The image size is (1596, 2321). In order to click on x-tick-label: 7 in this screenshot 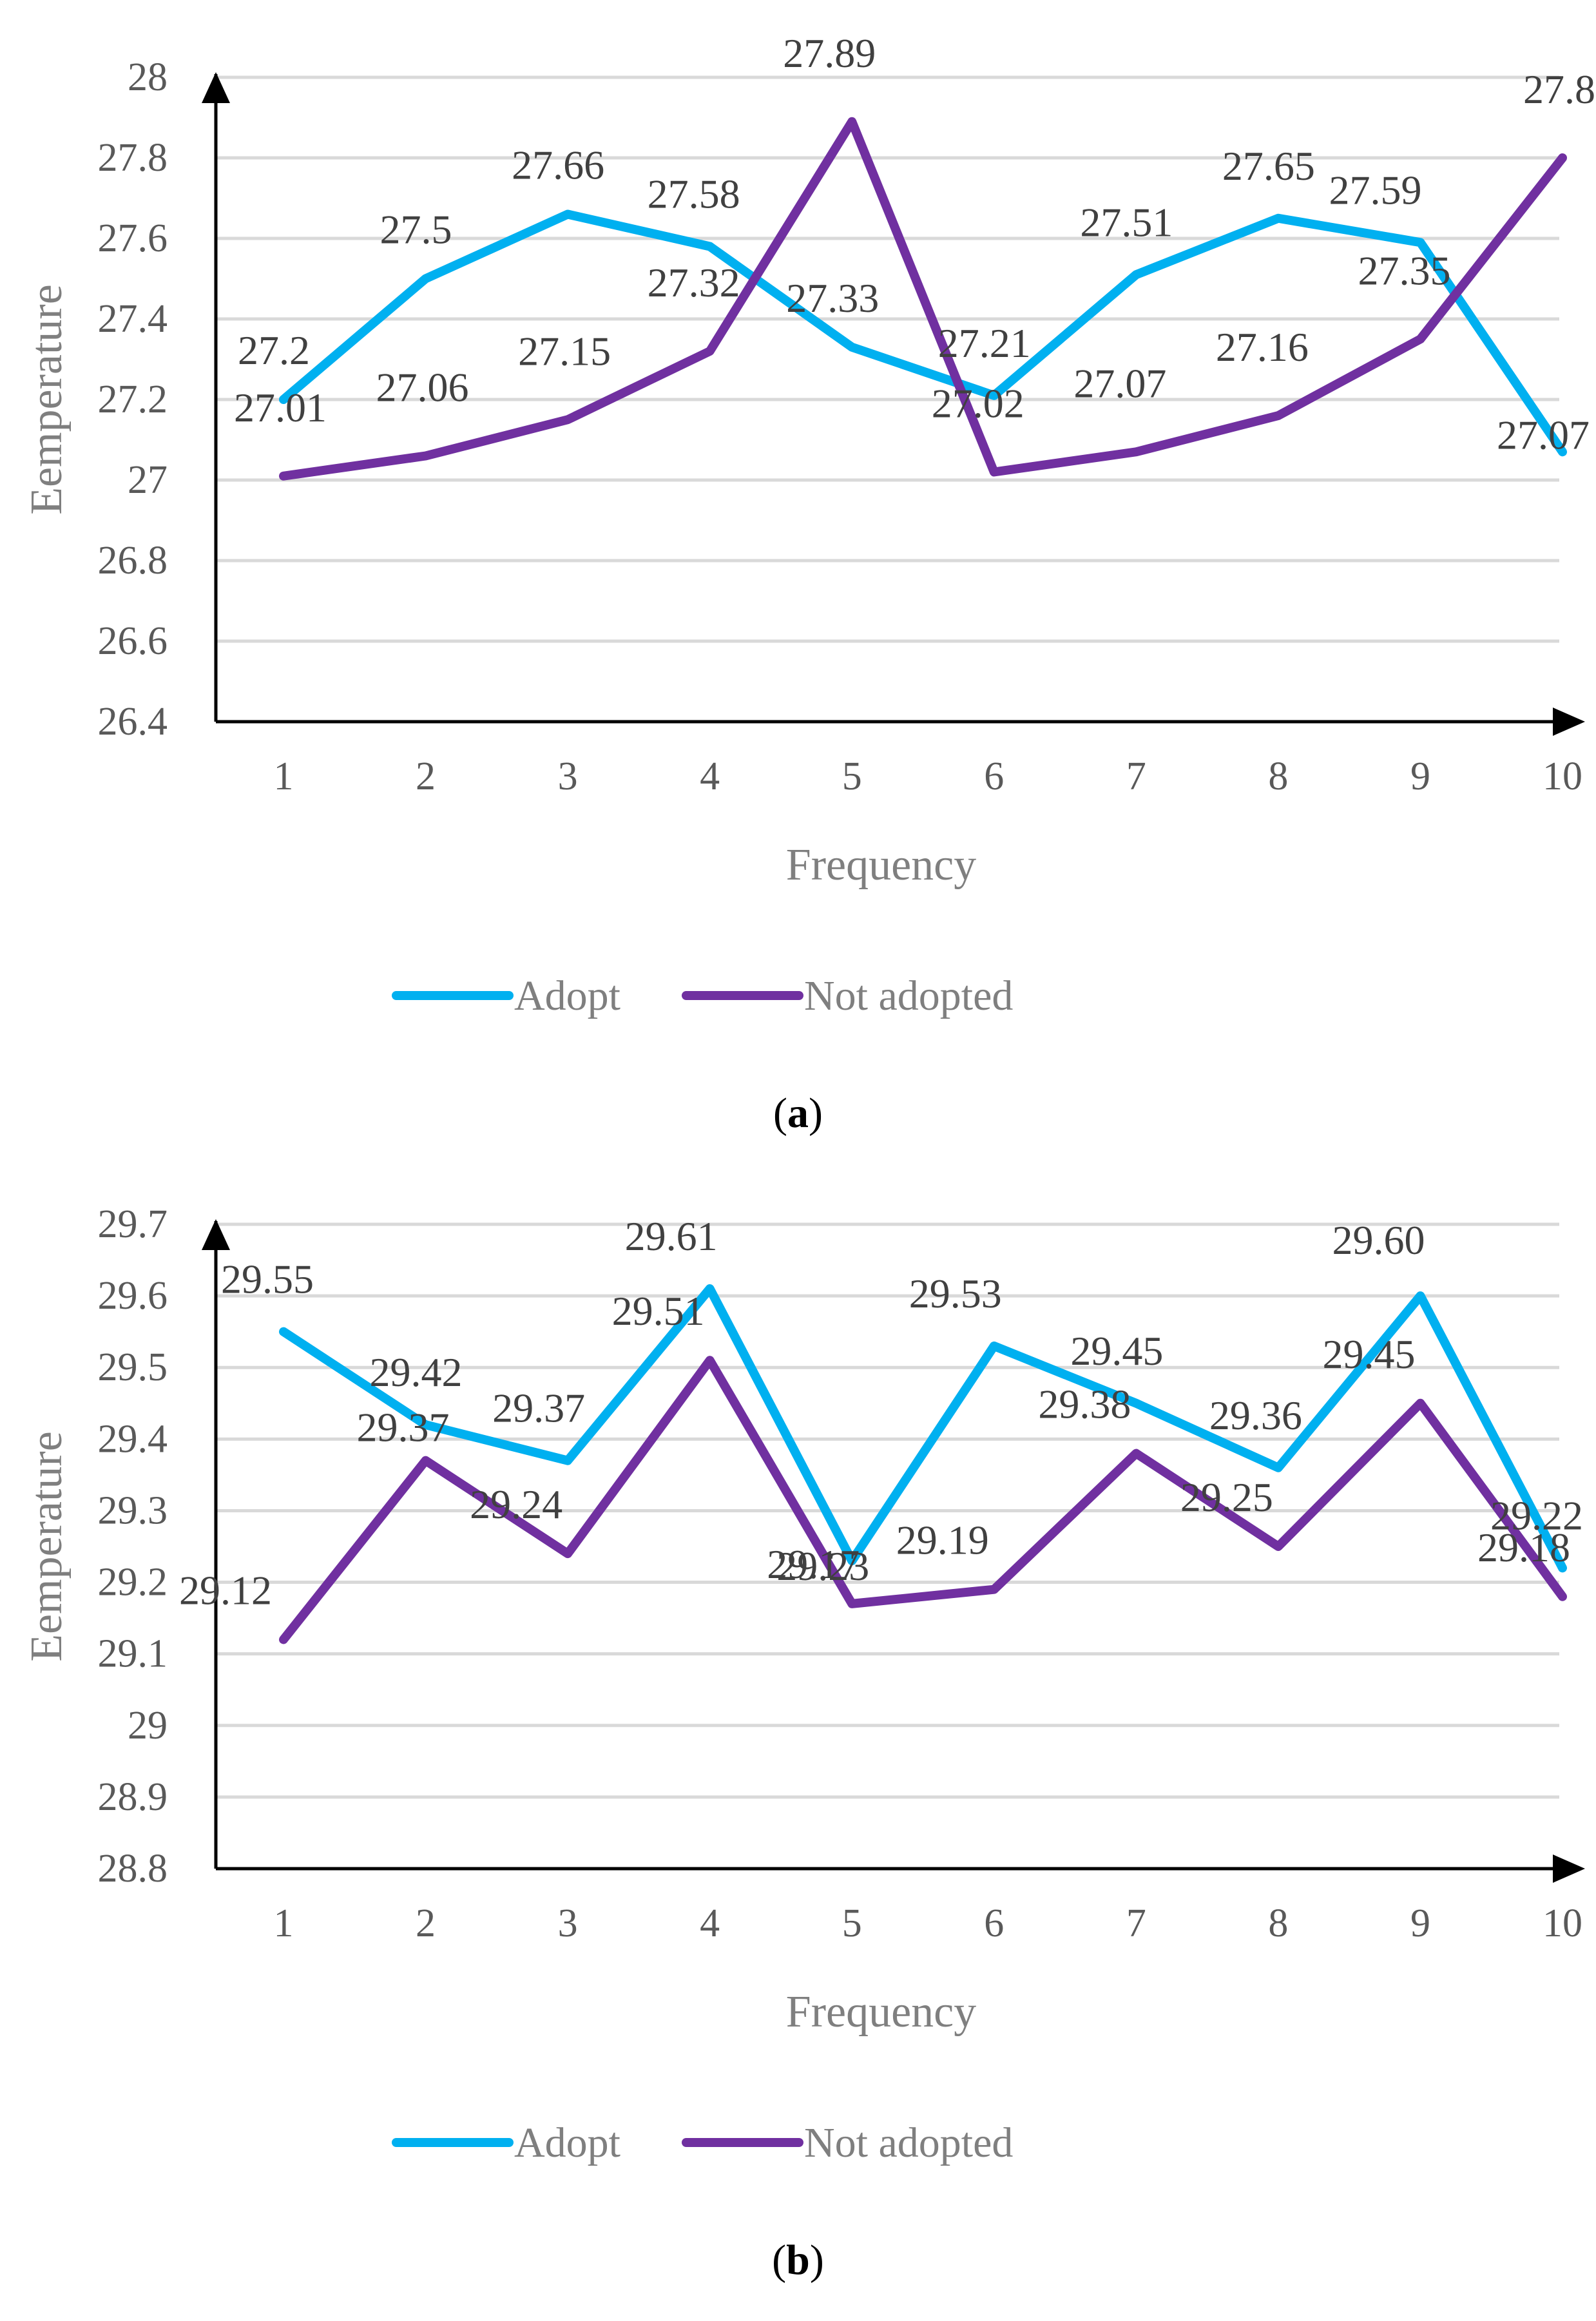, I will do `click(1136, 1924)`.